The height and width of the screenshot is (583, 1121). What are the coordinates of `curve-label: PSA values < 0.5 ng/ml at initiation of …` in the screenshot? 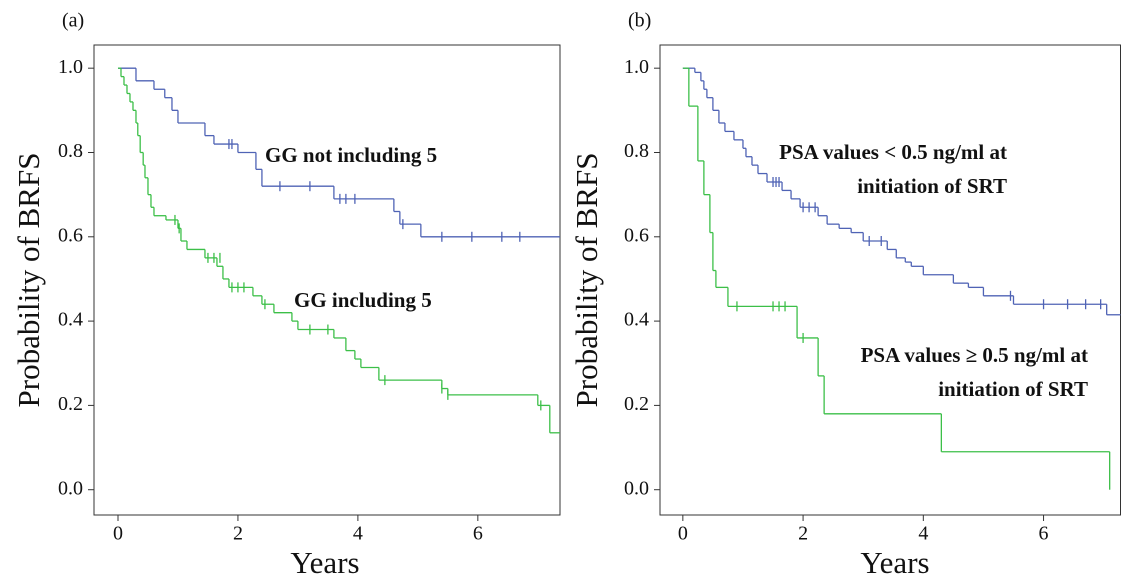 It's located at (893, 169).